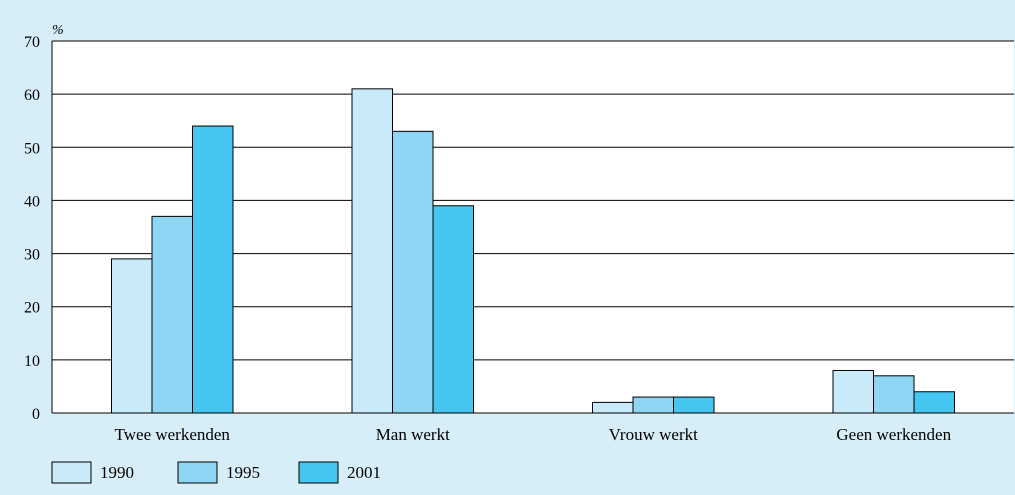 The width and height of the screenshot is (1015, 495). What do you see at coordinates (32, 255) in the screenshot?
I see `y-tick-label: 30` at bounding box center [32, 255].